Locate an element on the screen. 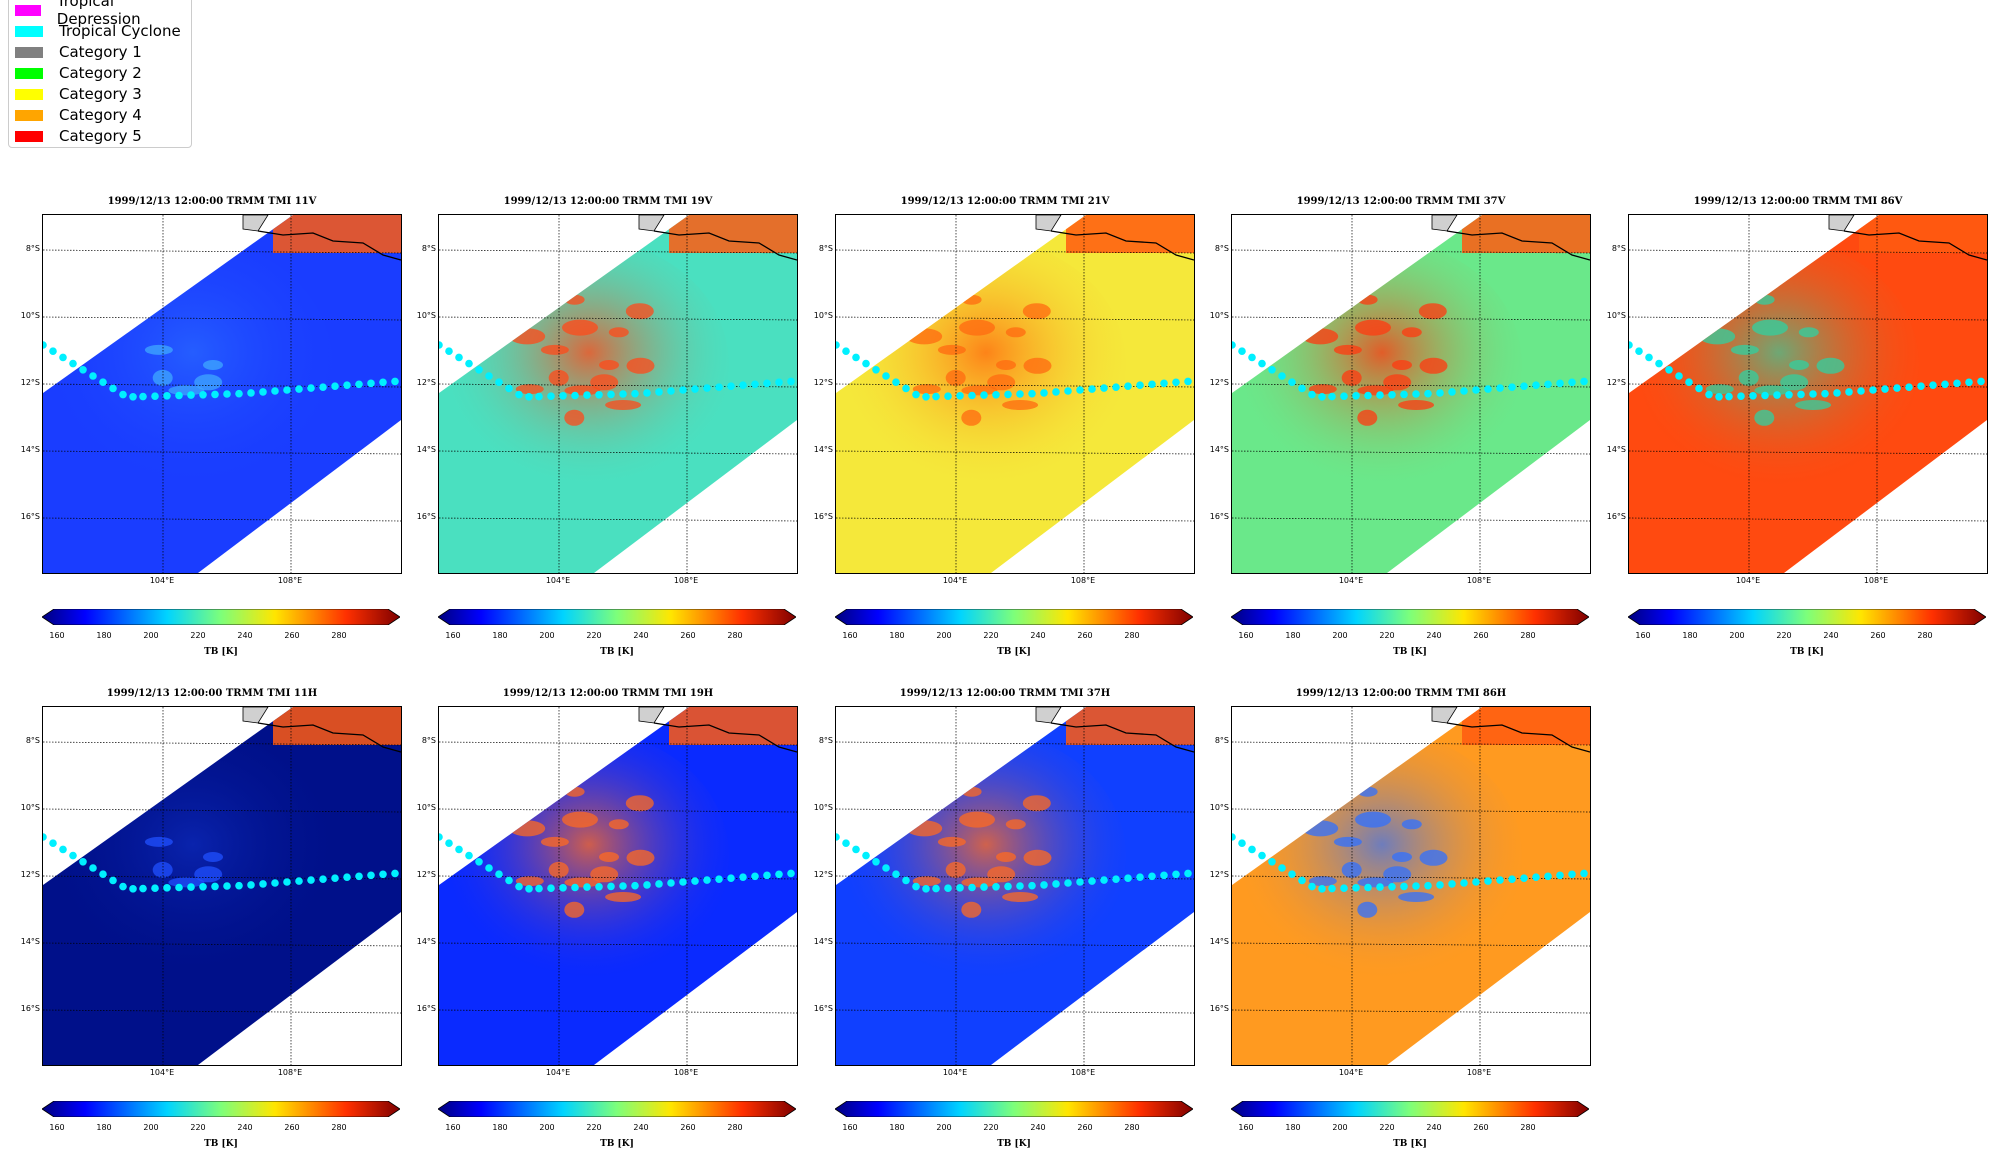 The image size is (1998, 1168). panel-title: 1999/12/13 12:00:00 TRMM TMI 86V is located at coordinates (1798, 201).